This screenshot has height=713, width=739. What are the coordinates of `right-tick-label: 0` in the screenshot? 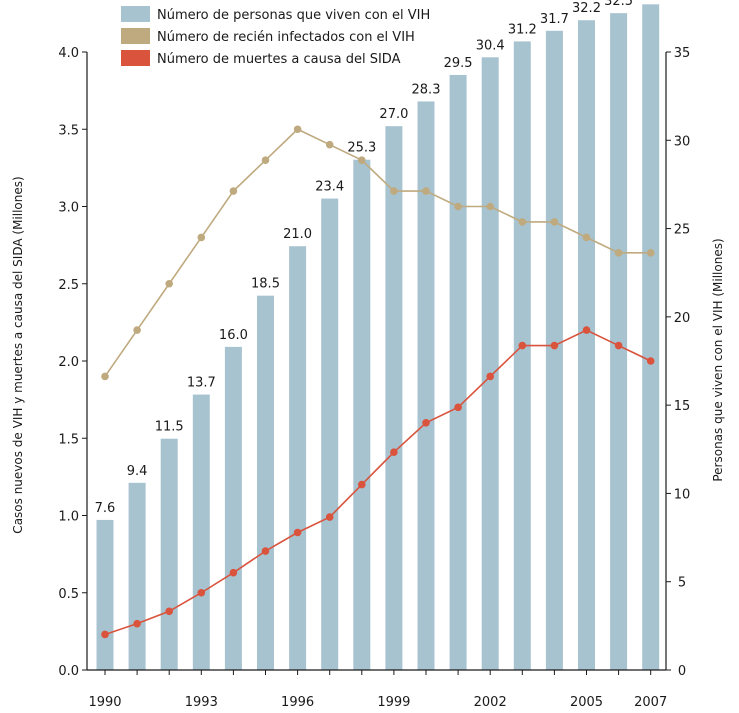 It's located at (682, 671).